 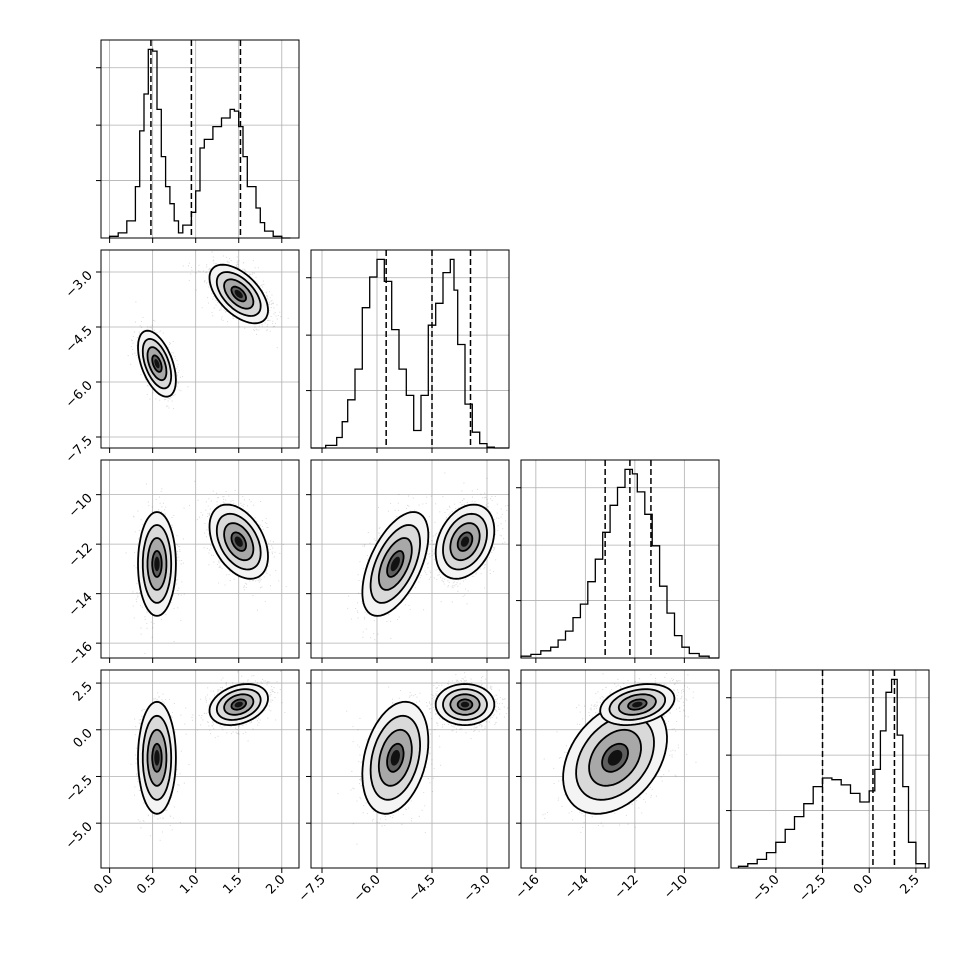 I want to click on y-tick-label: −12, so click(x=81, y=555).